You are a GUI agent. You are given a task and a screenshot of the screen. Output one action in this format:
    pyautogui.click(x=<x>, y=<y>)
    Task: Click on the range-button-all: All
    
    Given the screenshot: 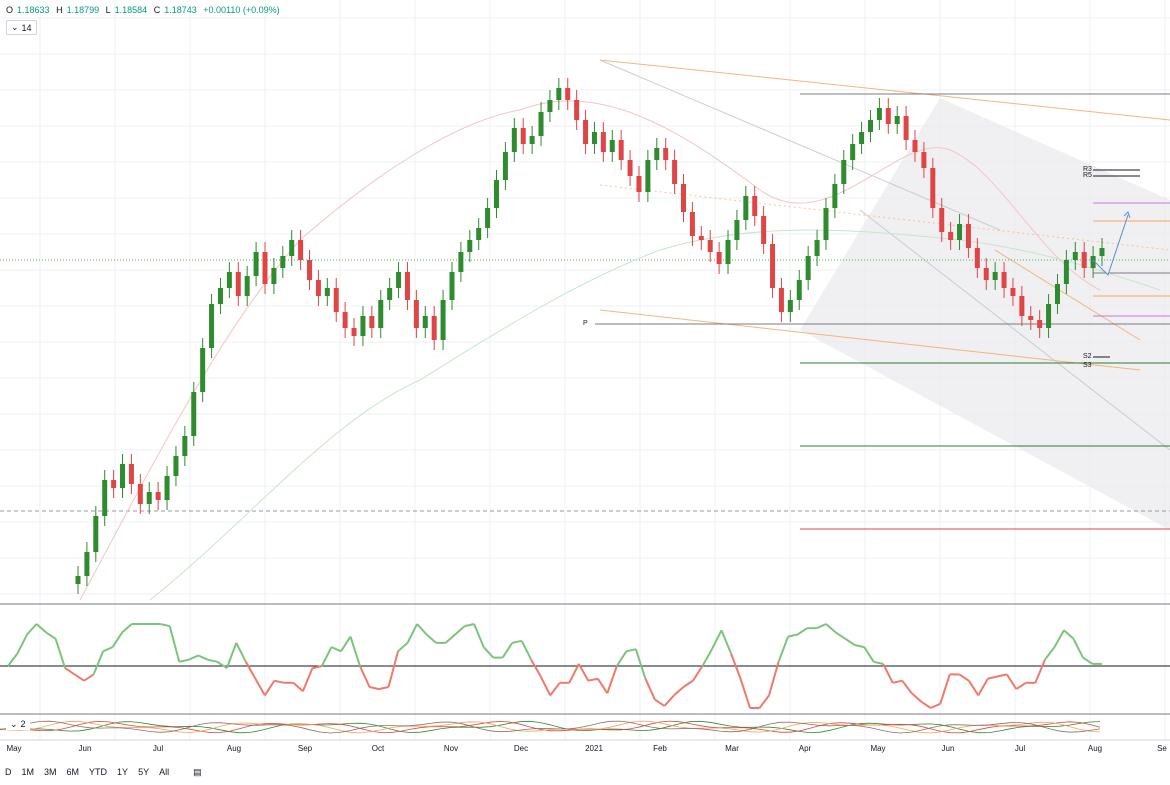 What is the action you would take?
    pyautogui.click(x=164, y=772)
    